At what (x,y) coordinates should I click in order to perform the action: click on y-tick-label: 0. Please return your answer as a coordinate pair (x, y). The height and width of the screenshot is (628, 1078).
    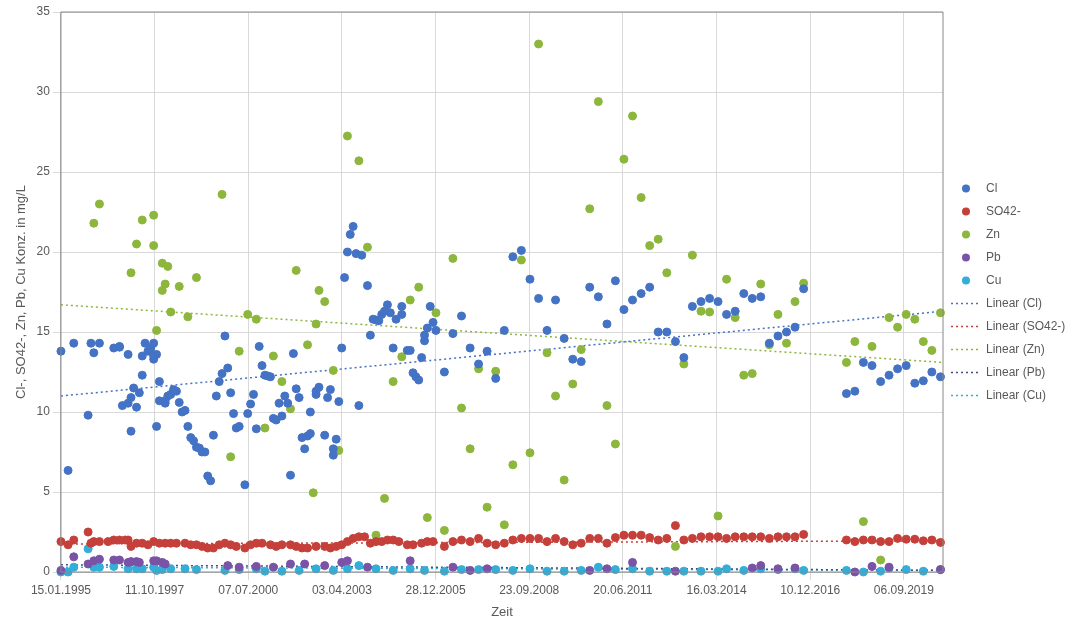
    Looking at the image, I should click on (47, 571).